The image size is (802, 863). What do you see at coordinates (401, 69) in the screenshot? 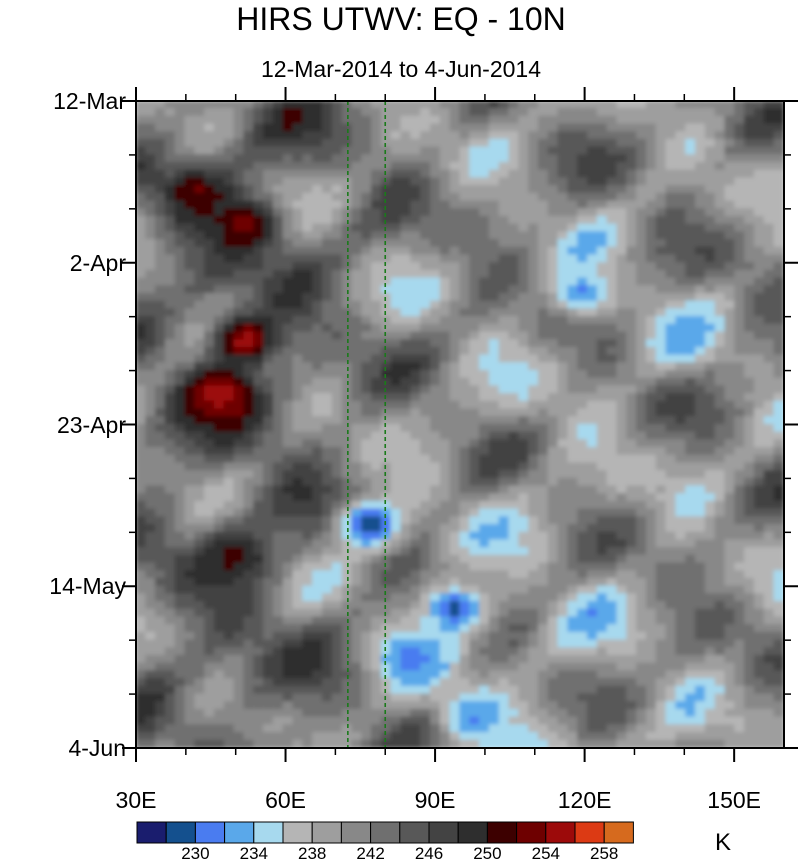
I see `chart-subtitle: 12-Mar-2014 to 4-Jun-2014` at bounding box center [401, 69].